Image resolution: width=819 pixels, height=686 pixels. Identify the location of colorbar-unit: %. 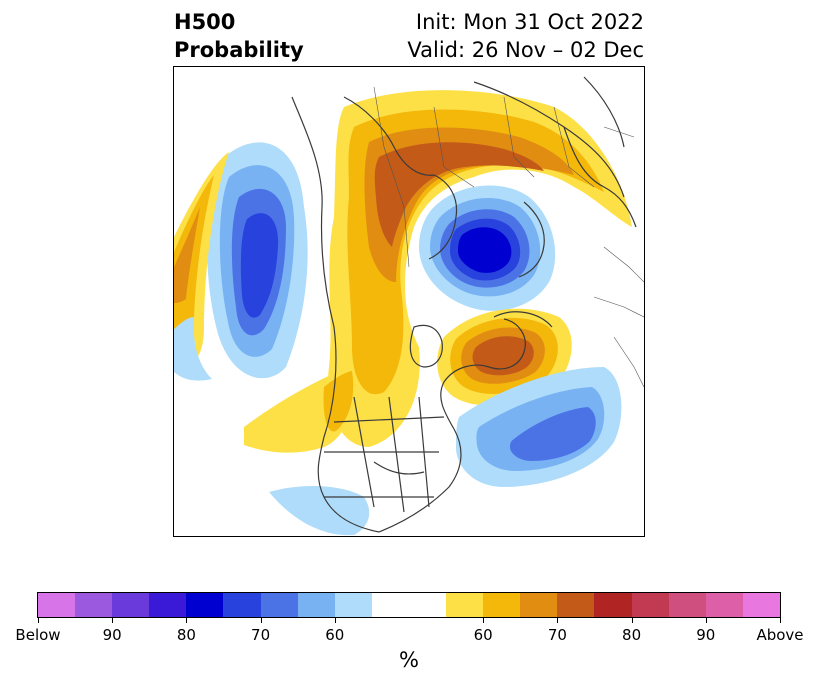
(409, 660).